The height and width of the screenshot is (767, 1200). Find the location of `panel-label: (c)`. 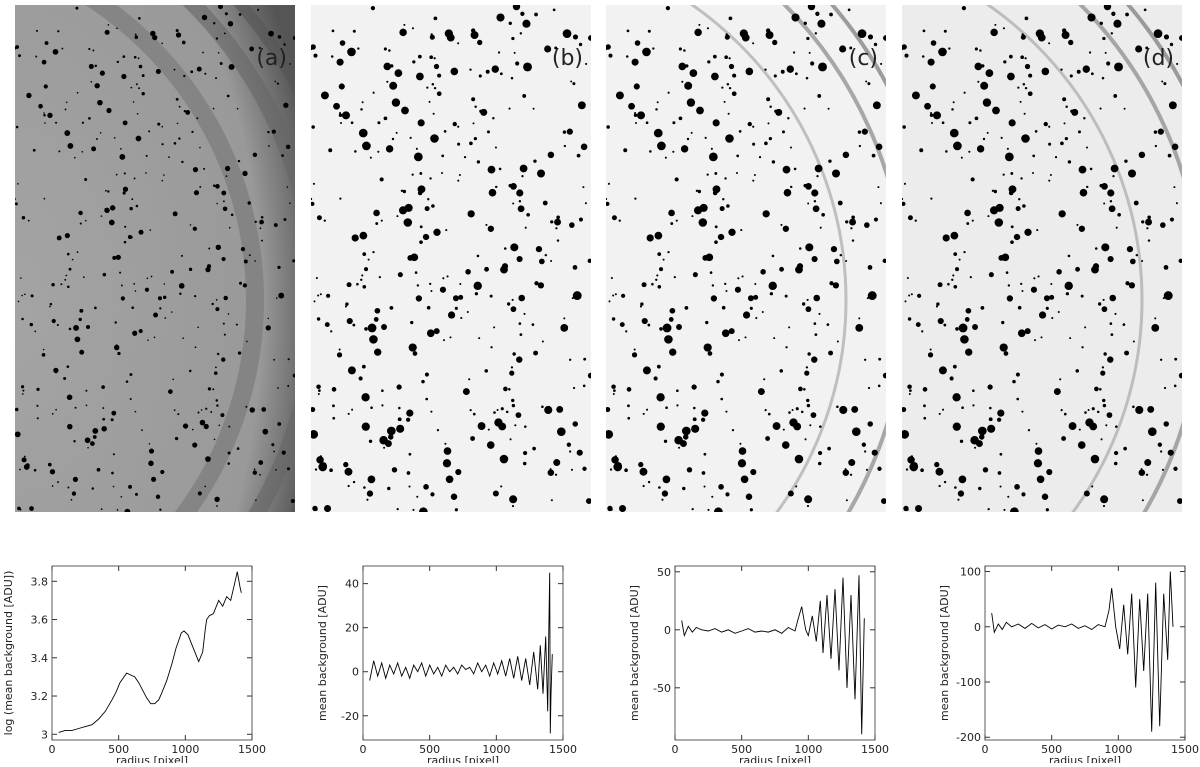

panel-label: (c) is located at coordinates (863, 58).